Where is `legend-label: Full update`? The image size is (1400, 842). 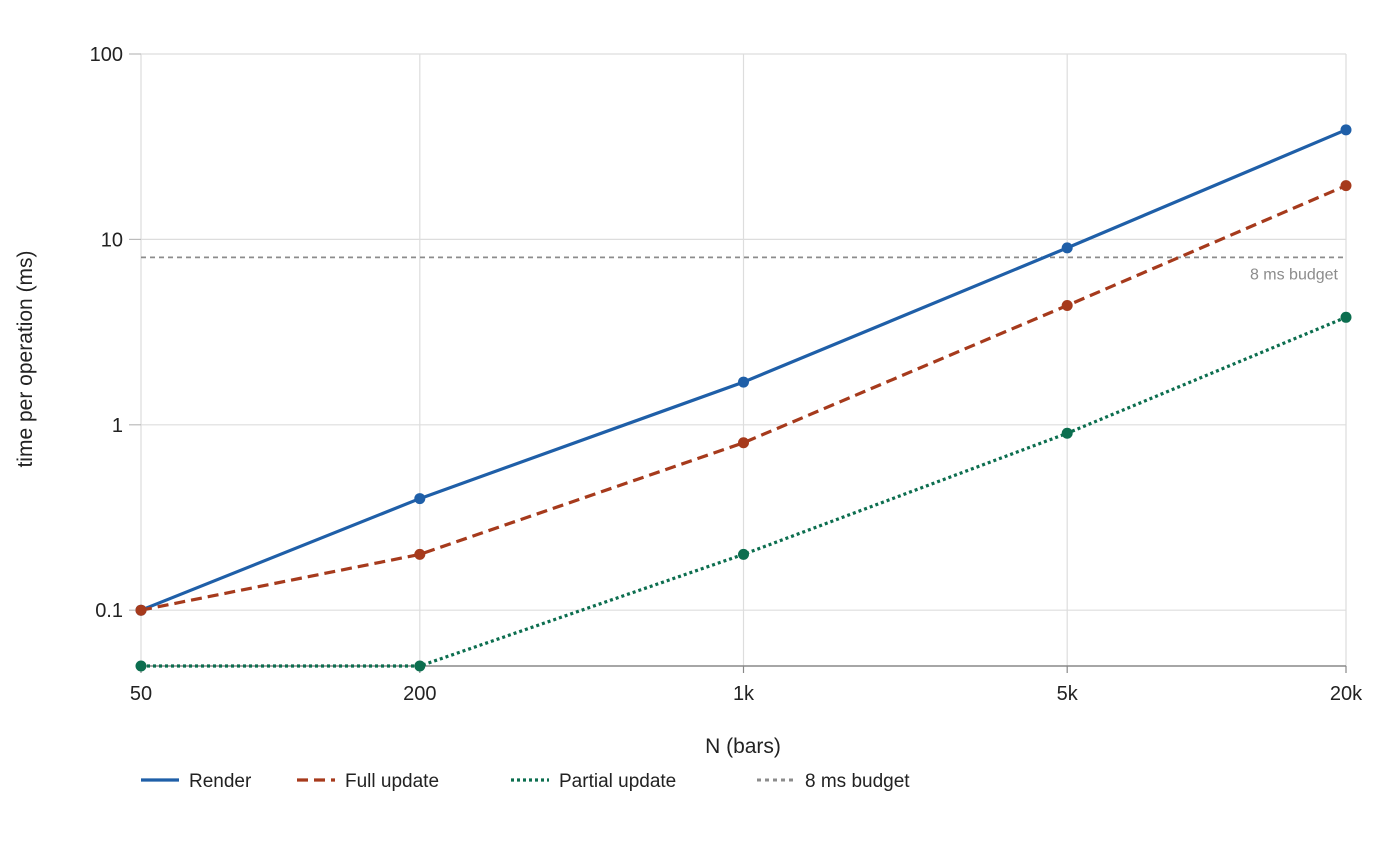
legend-label: Full update is located at coordinates (392, 781).